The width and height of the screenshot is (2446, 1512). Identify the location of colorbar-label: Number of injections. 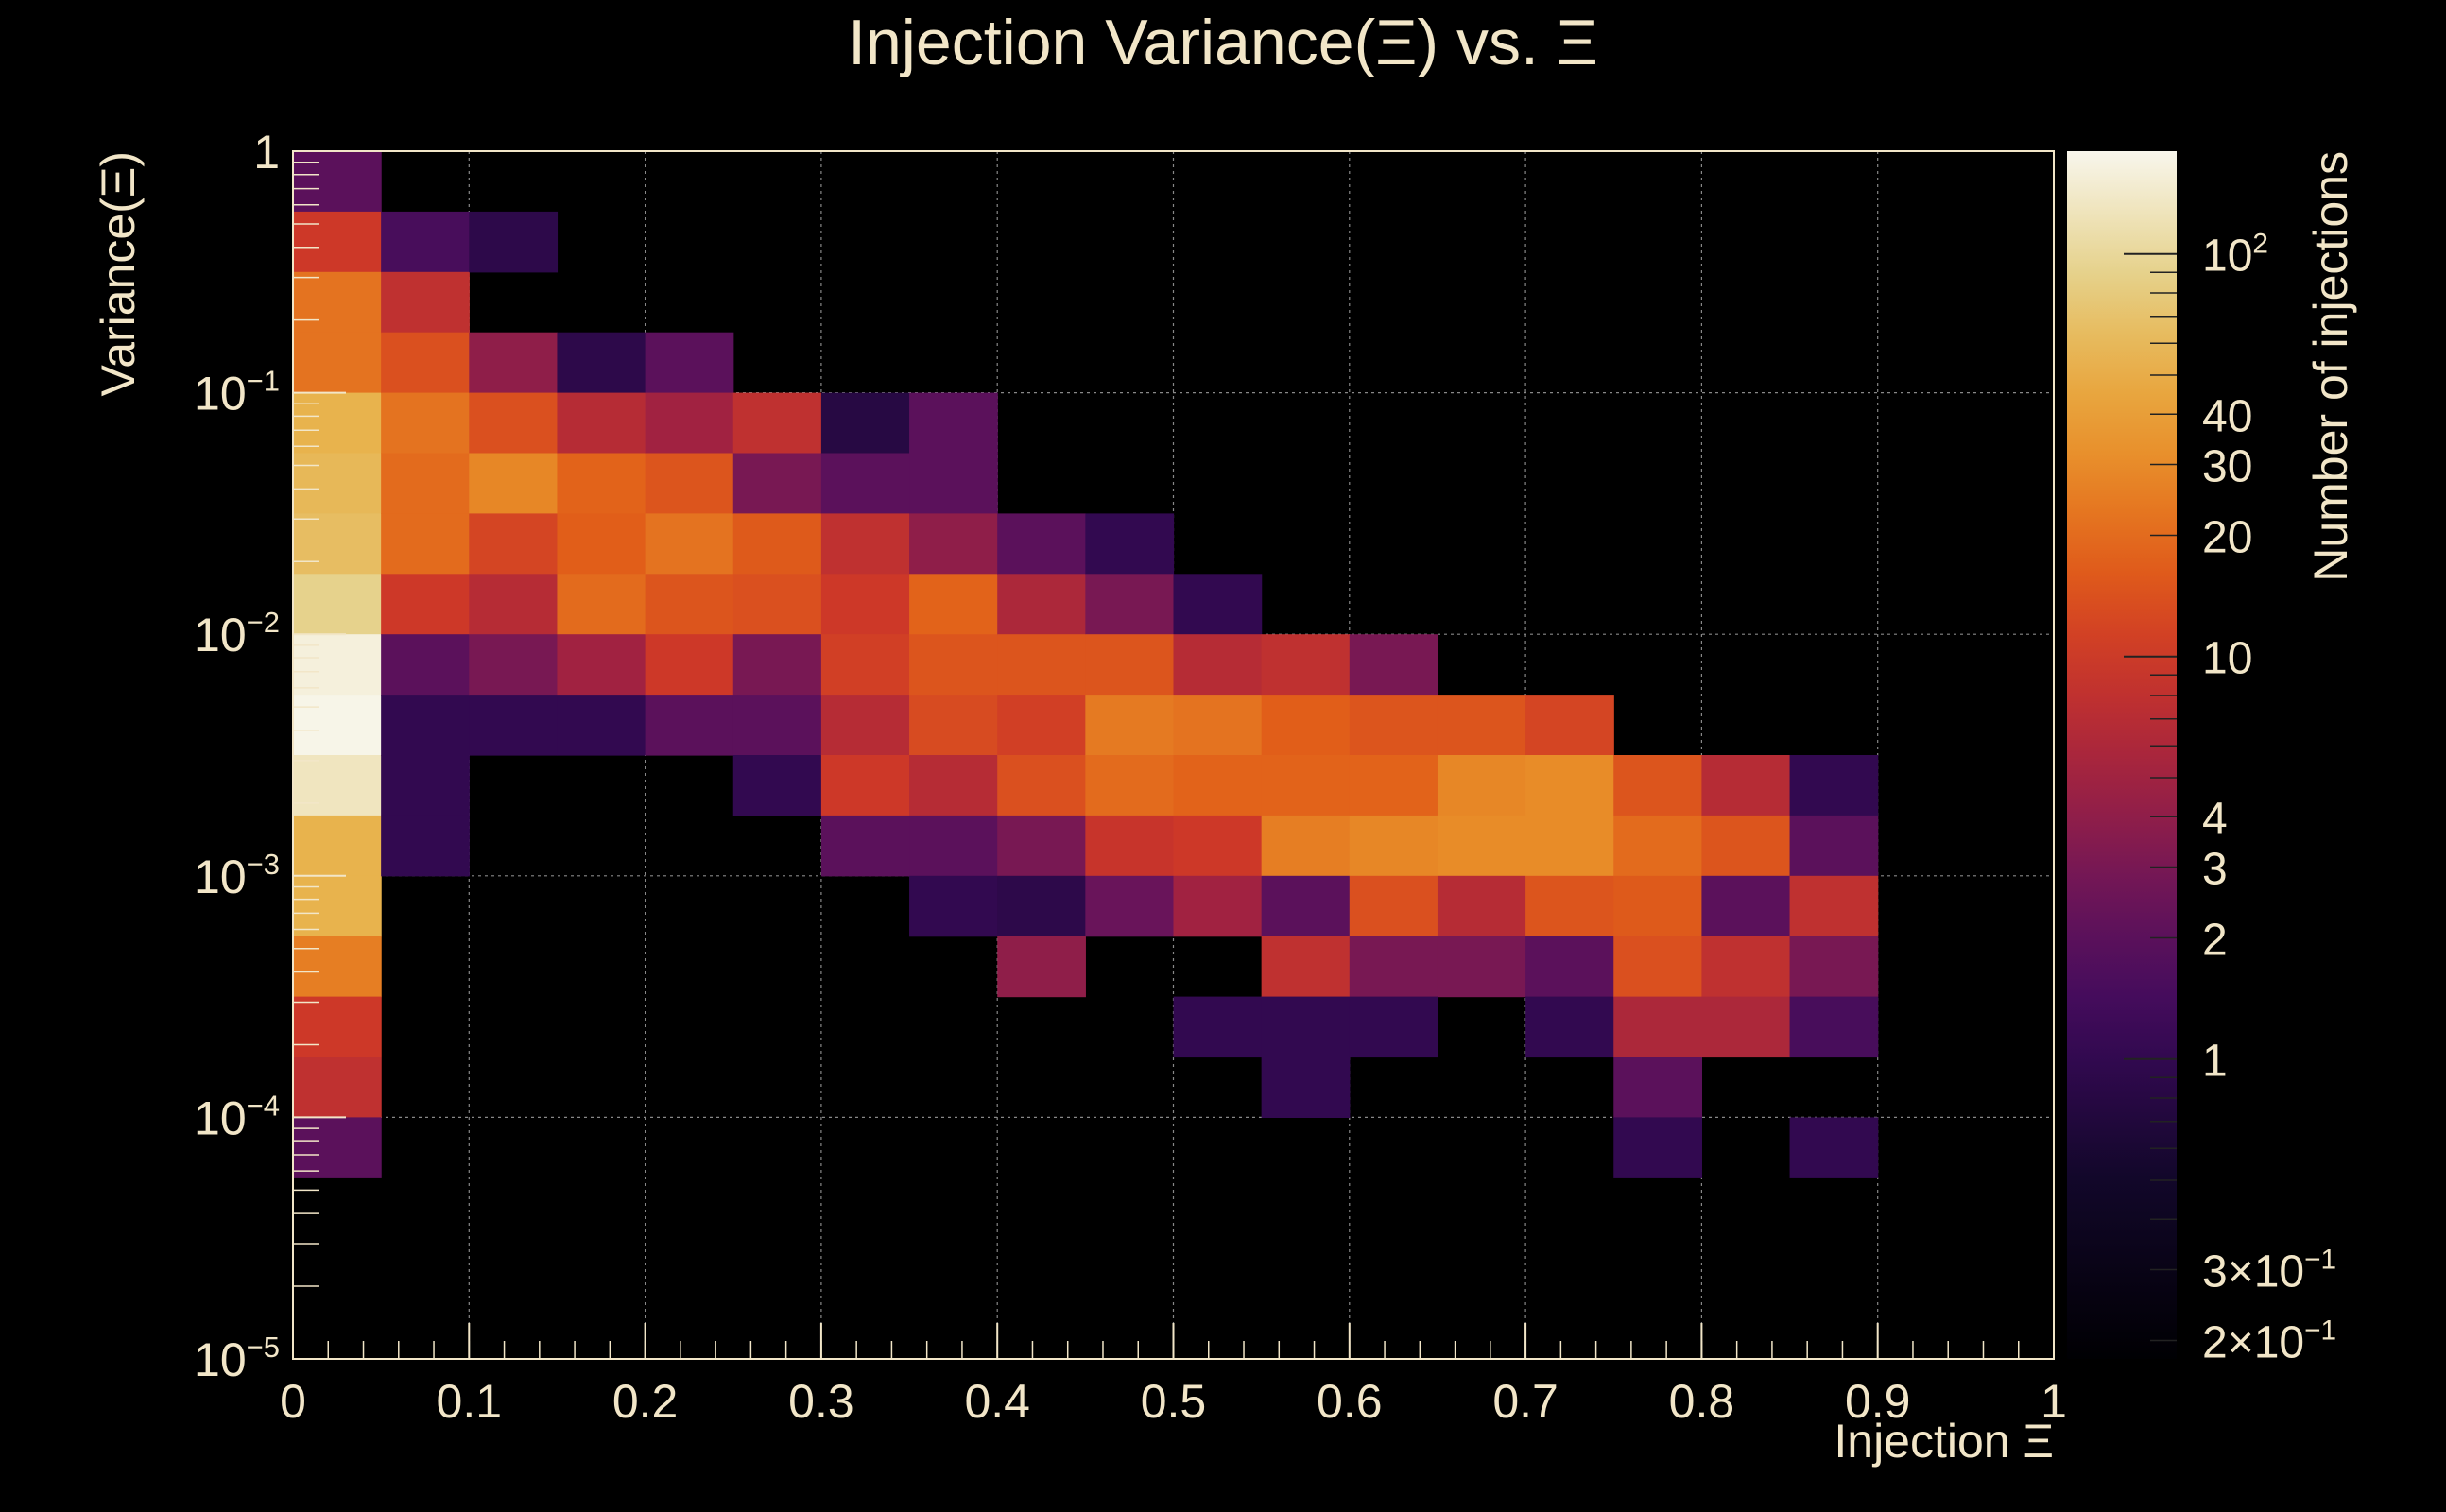
(2330, 366).